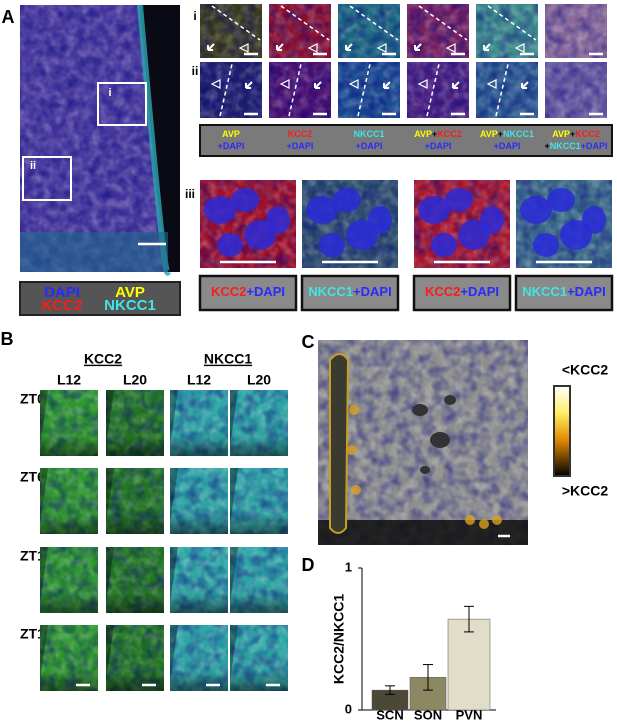  What do you see at coordinates (546, 146) in the screenshot?
I see `label-part: +` at bounding box center [546, 146].